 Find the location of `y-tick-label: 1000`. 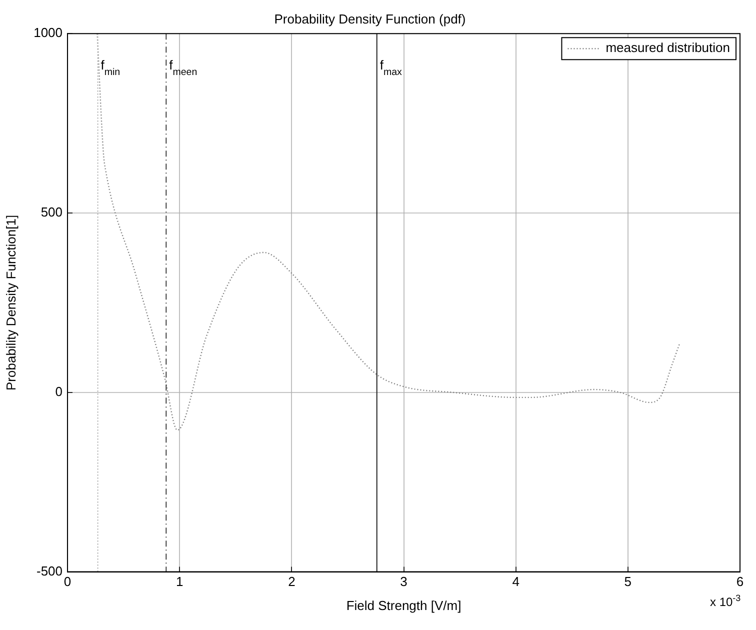

y-tick-label: 1000 is located at coordinates (48, 32).